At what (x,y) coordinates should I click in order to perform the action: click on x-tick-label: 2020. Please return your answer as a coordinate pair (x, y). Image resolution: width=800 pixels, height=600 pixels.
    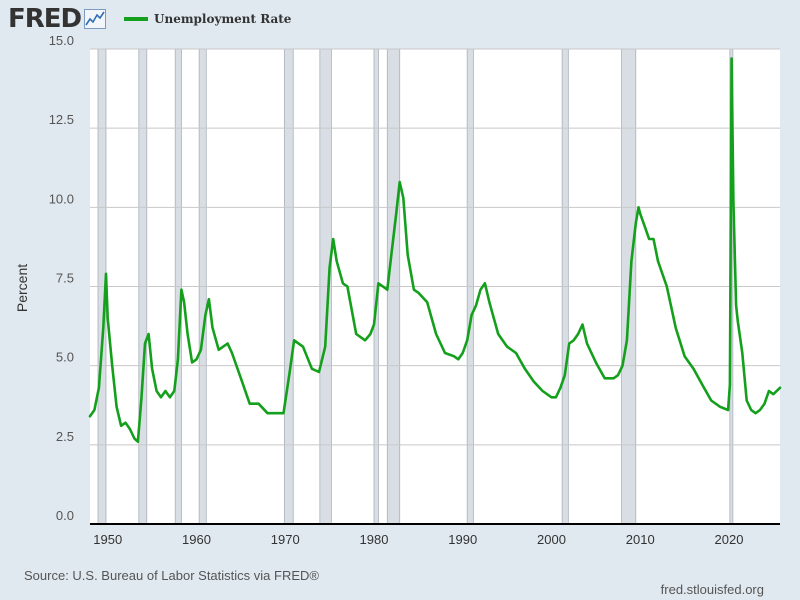
    Looking at the image, I should click on (729, 539).